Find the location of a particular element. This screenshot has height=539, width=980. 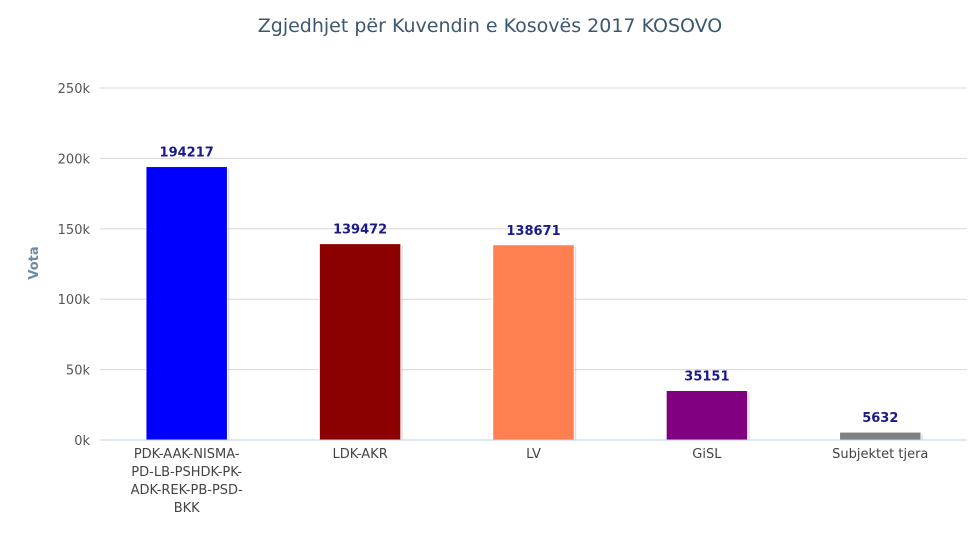

x-category-label: BKK is located at coordinates (187, 508).